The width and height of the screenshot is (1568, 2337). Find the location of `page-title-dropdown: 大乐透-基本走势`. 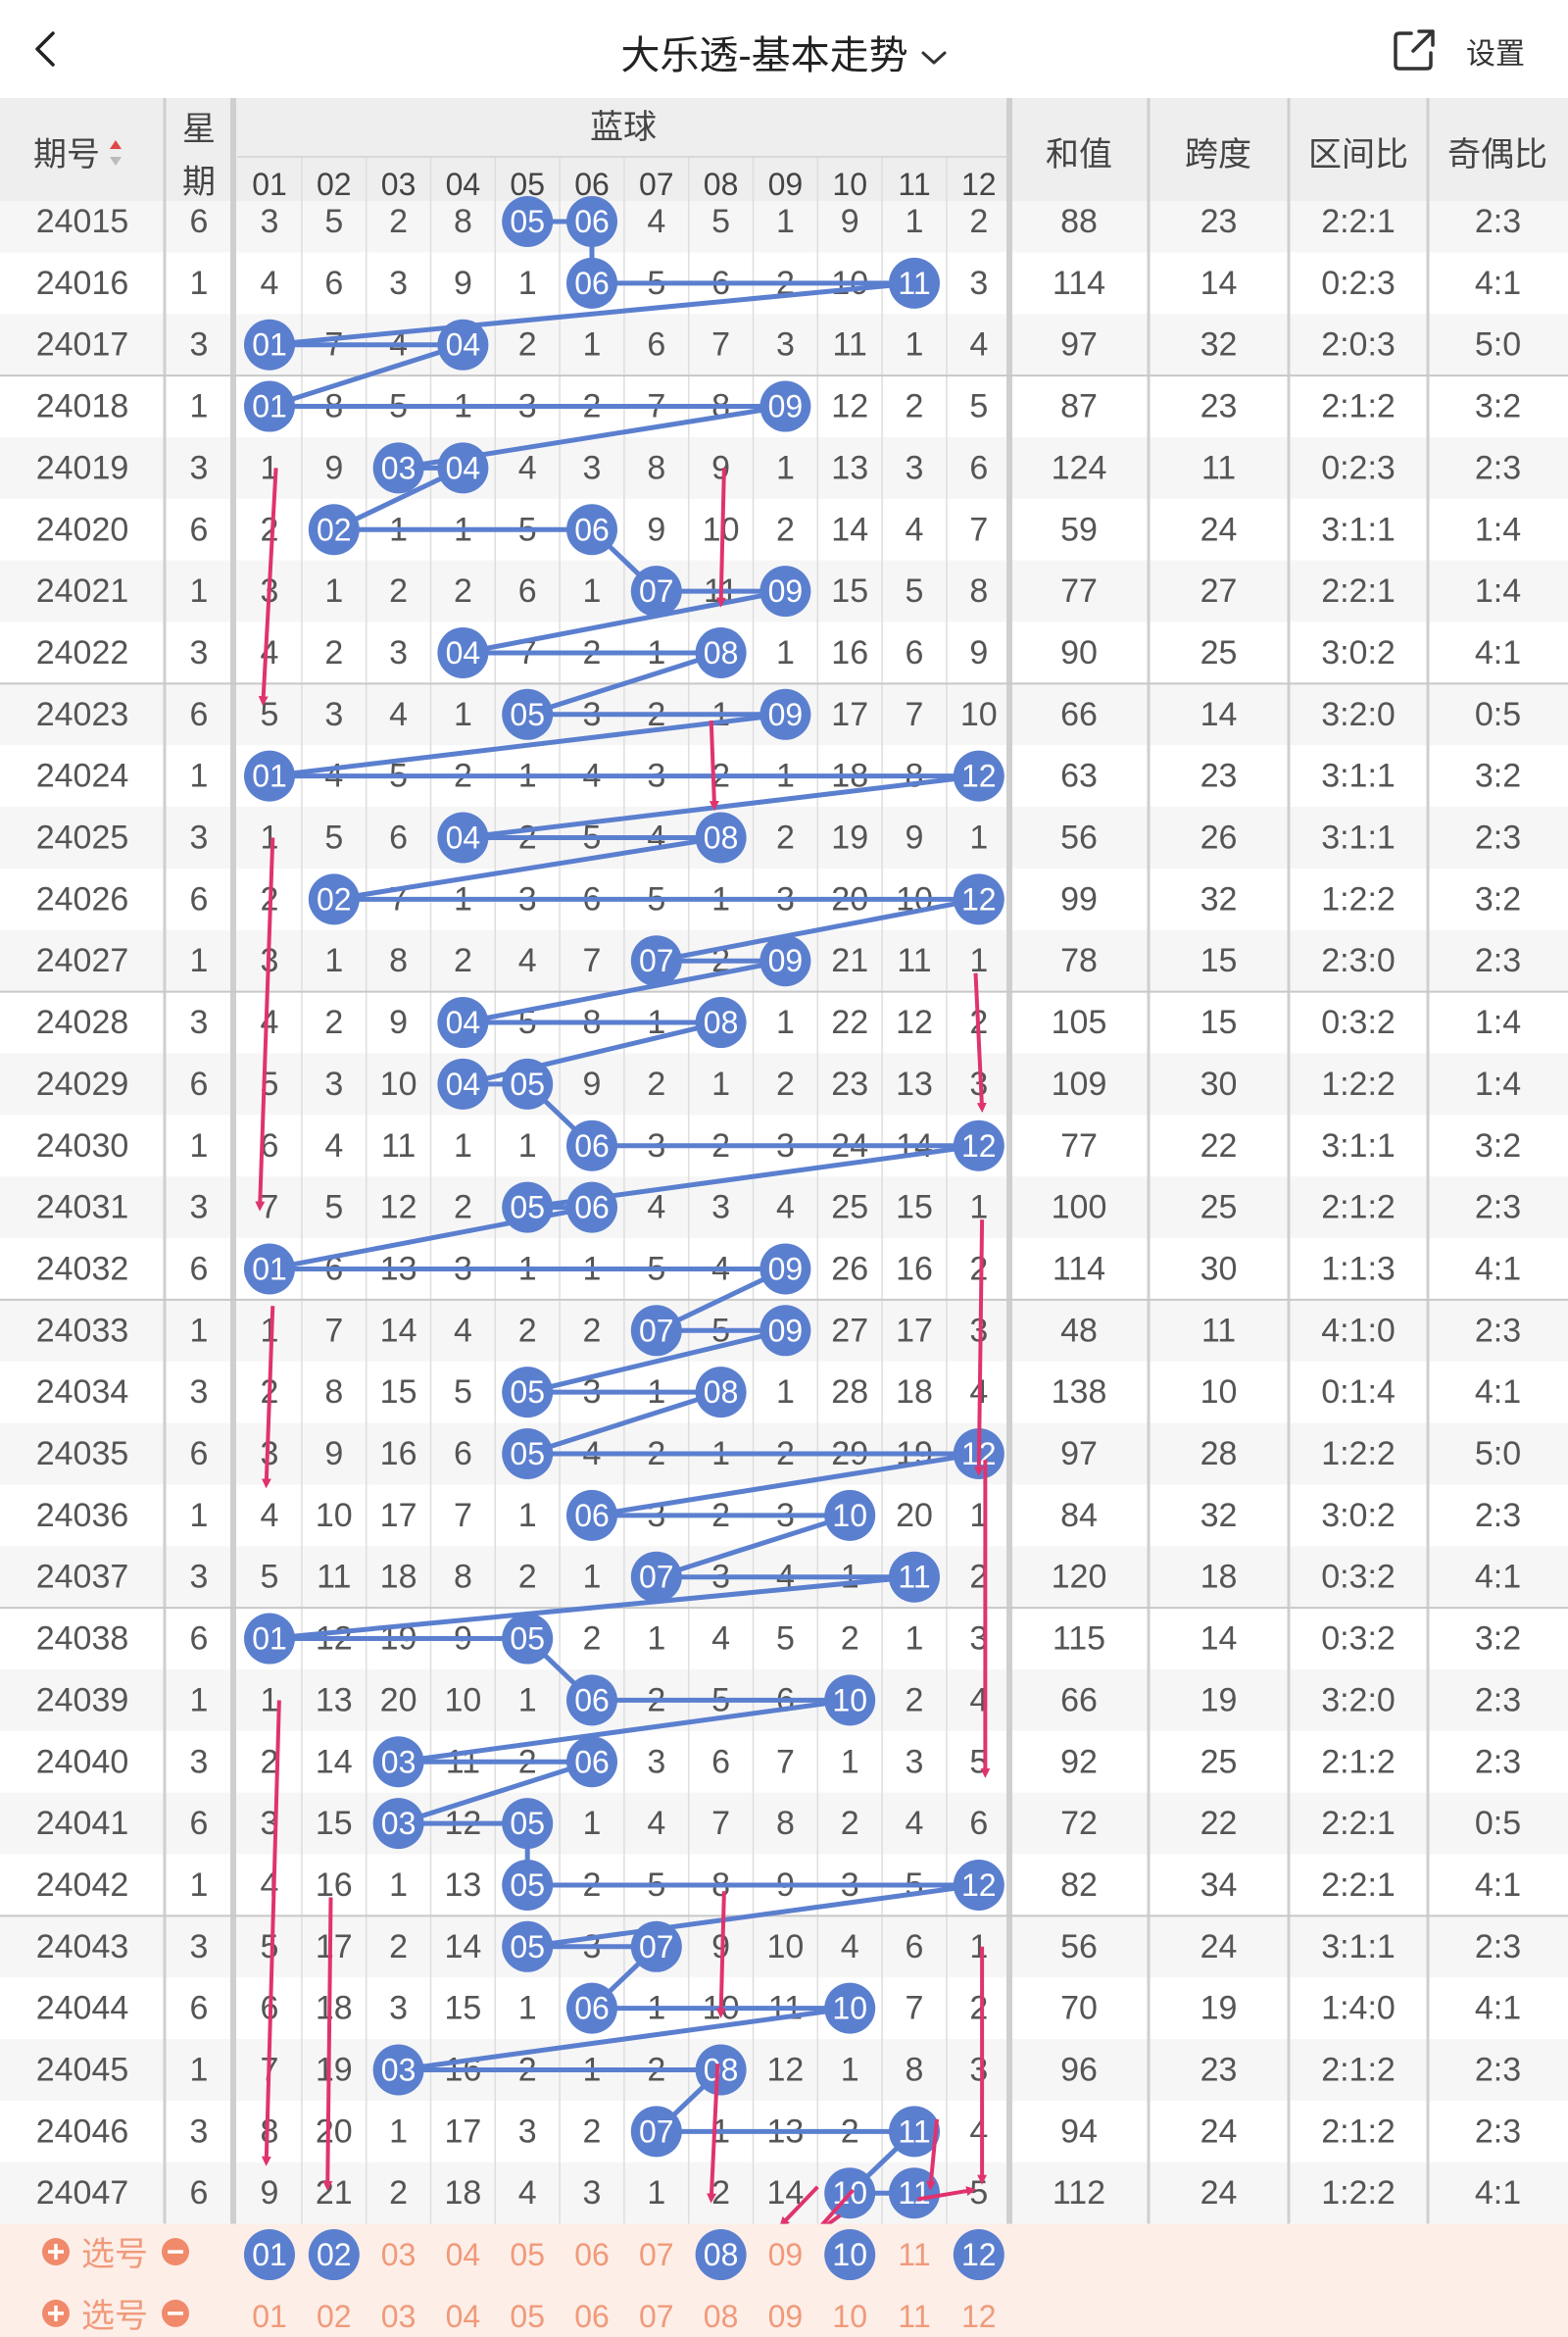

page-title-dropdown: 大乐透-基本走势 is located at coordinates (784, 52).